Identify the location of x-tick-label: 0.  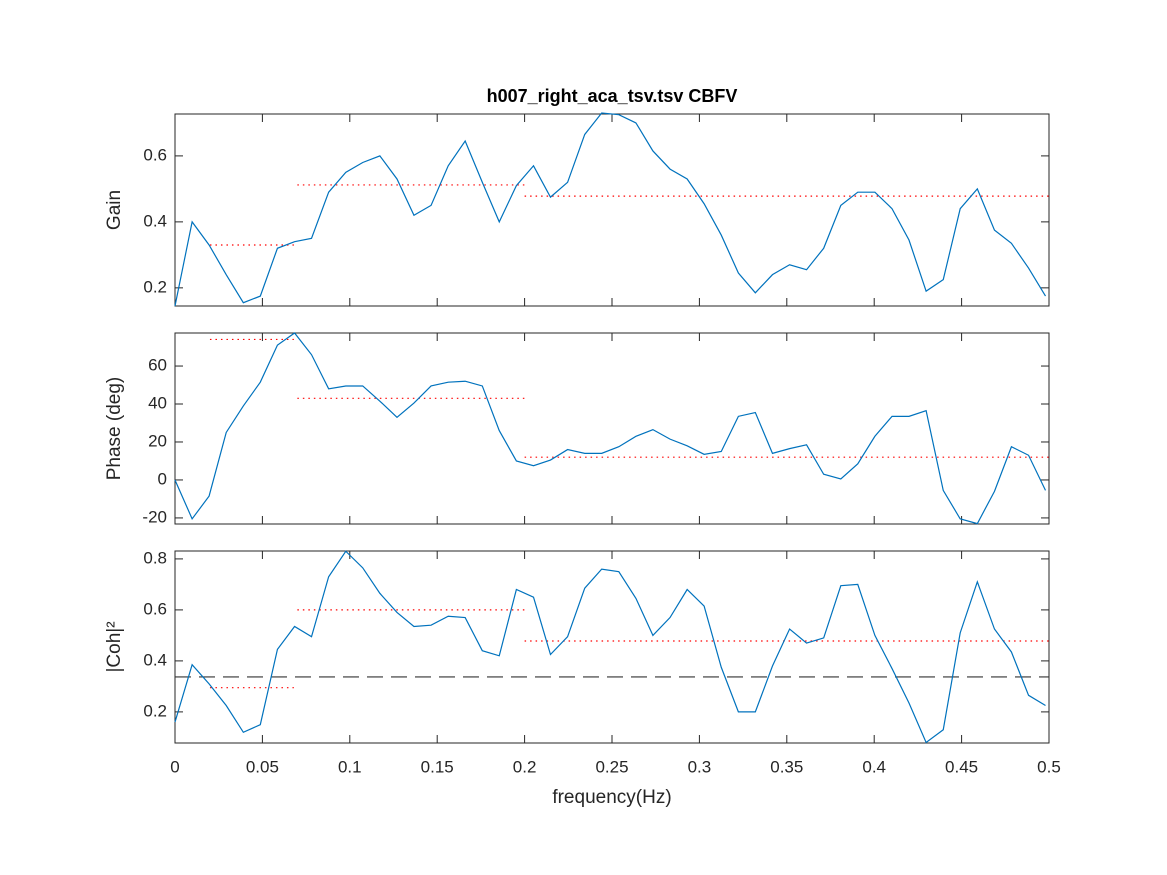
(174, 766).